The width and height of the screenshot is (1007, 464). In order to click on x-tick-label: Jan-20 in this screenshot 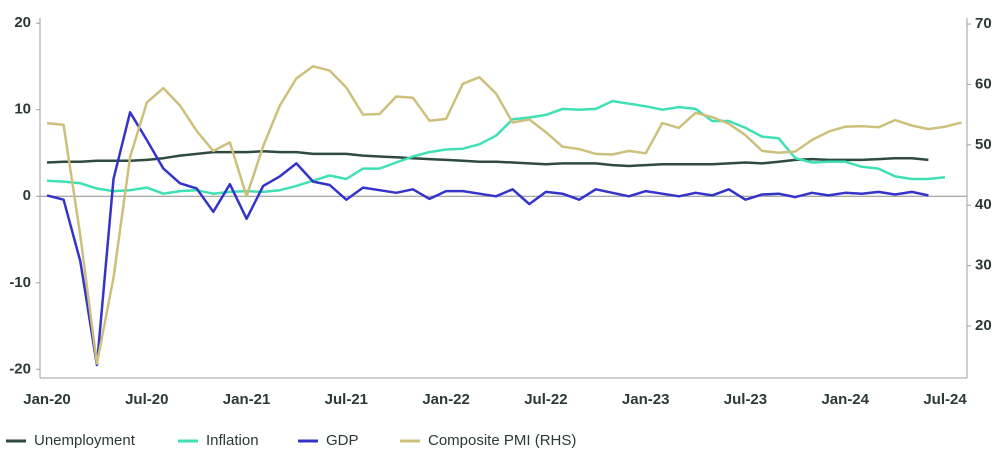, I will do `click(47, 399)`.